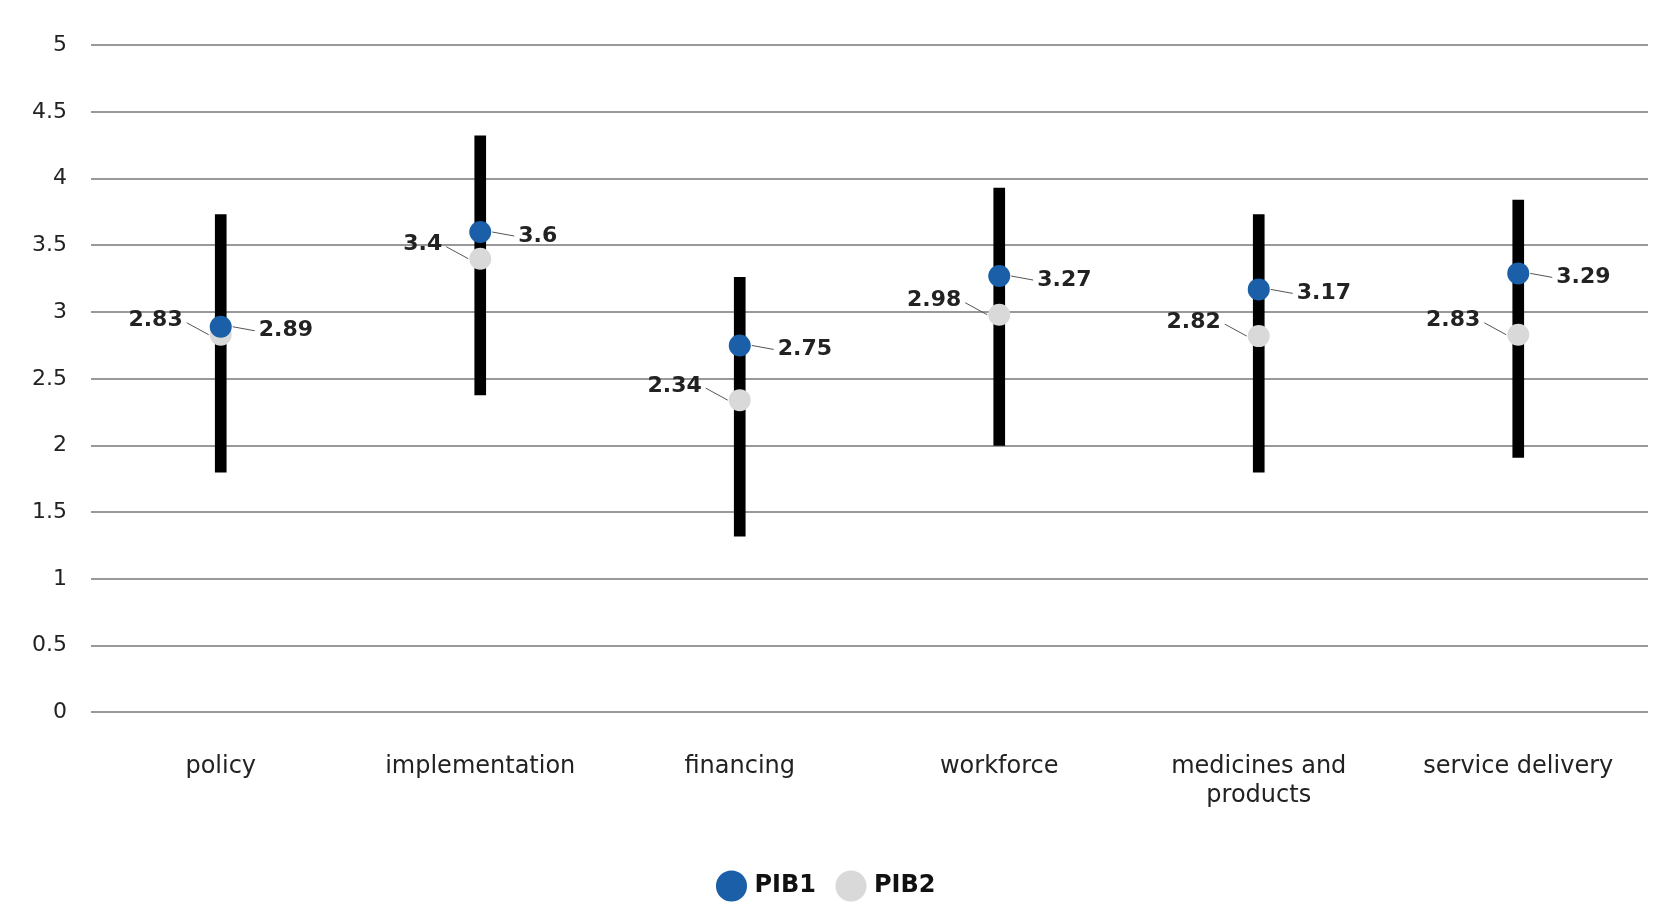  I want to click on data-label: 2.82, so click(1193, 320).